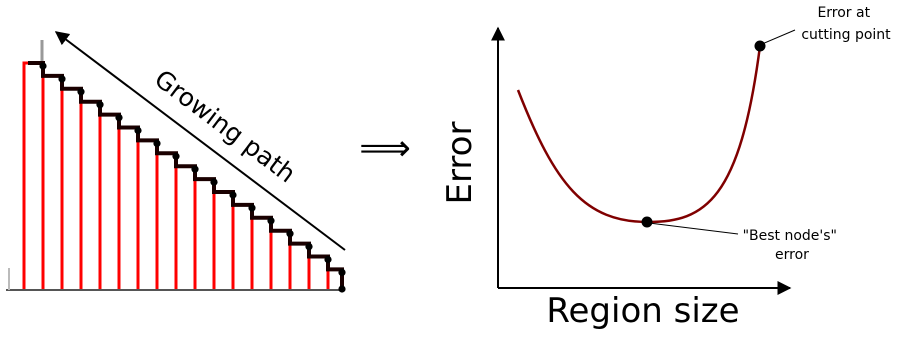 This screenshot has height=337, width=901. What do you see at coordinates (460, 163) in the screenshot?
I see `y-axis-label: Error` at bounding box center [460, 163].